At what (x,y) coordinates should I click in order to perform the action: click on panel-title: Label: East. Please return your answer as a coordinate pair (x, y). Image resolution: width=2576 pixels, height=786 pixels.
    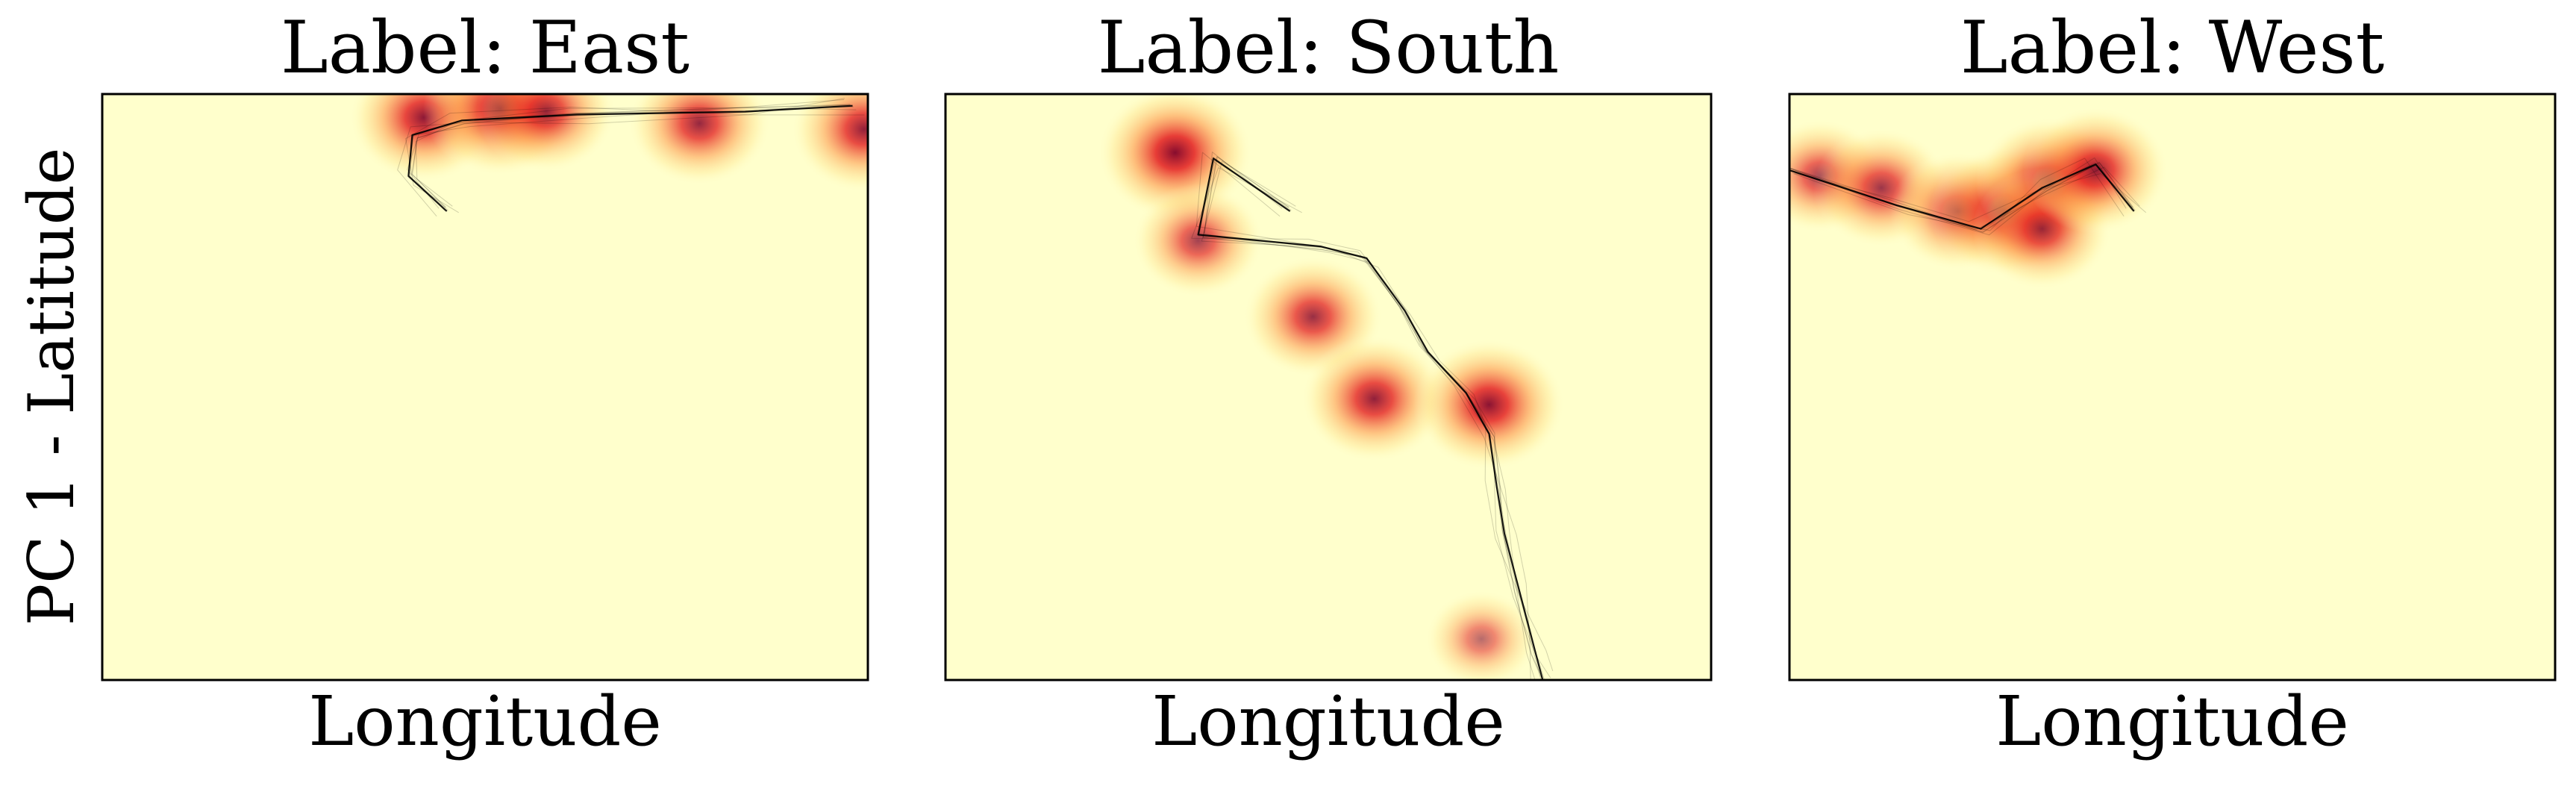
    Looking at the image, I should click on (485, 48).